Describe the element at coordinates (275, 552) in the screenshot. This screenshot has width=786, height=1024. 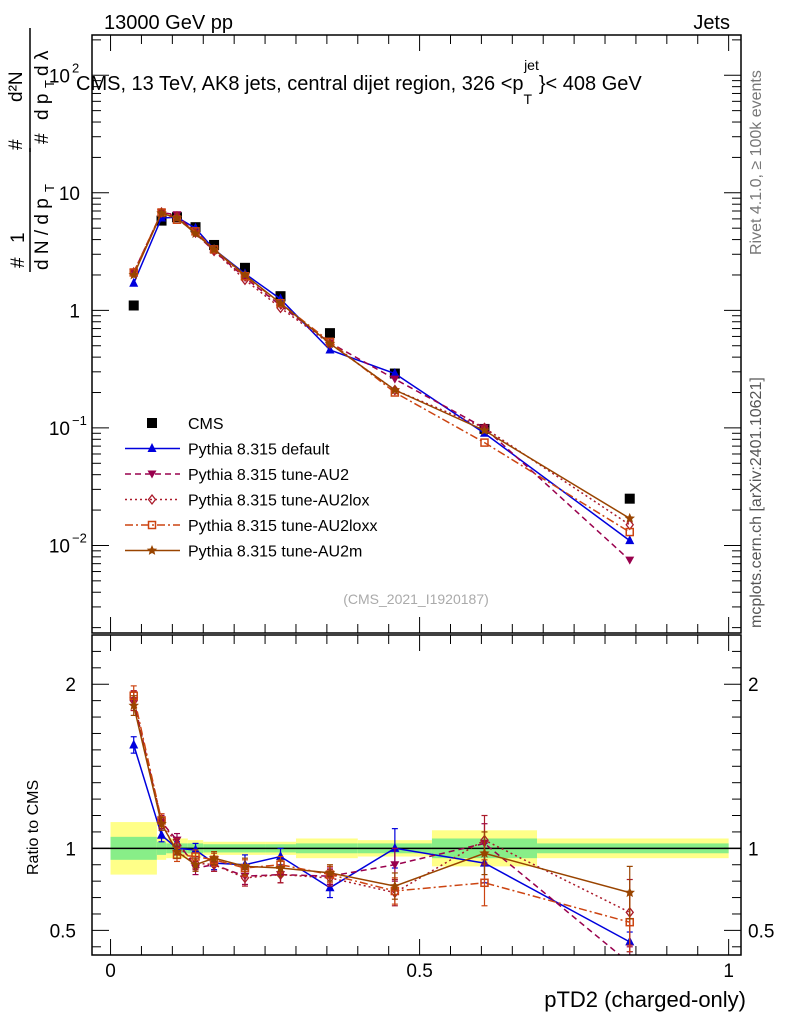
I see `legend-label: Pythia 8.315 tune-AU2m` at that location.